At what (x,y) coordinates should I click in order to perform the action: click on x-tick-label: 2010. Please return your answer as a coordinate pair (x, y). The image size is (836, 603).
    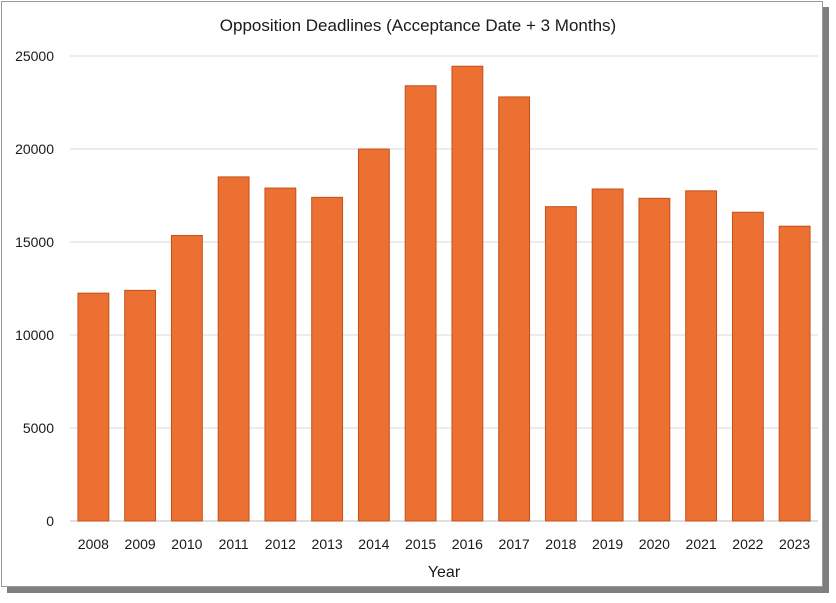
    Looking at the image, I should click on (186, 544).